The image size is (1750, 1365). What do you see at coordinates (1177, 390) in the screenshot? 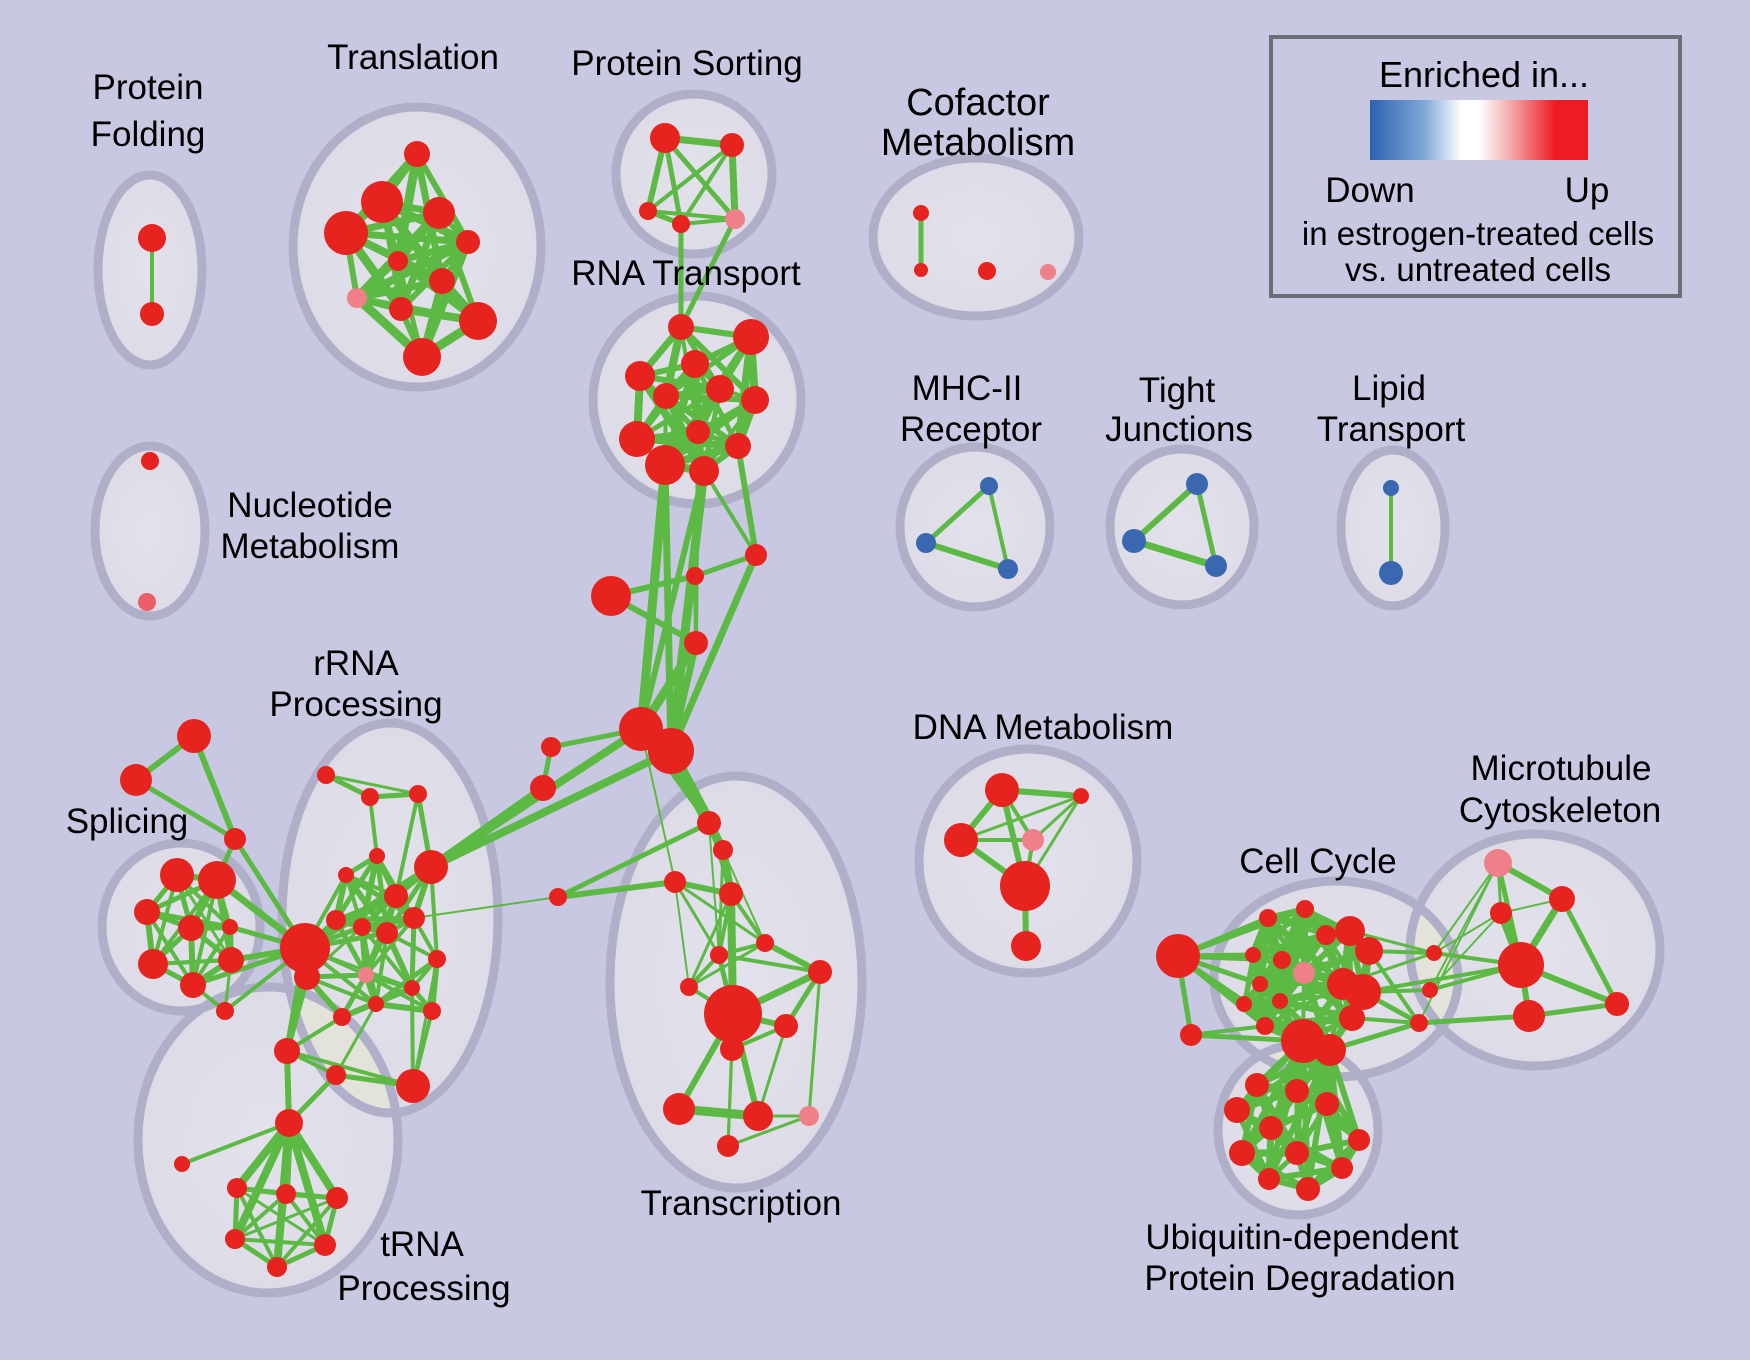
I see `svg-text: Tight` at bounding box center [1177, 390].